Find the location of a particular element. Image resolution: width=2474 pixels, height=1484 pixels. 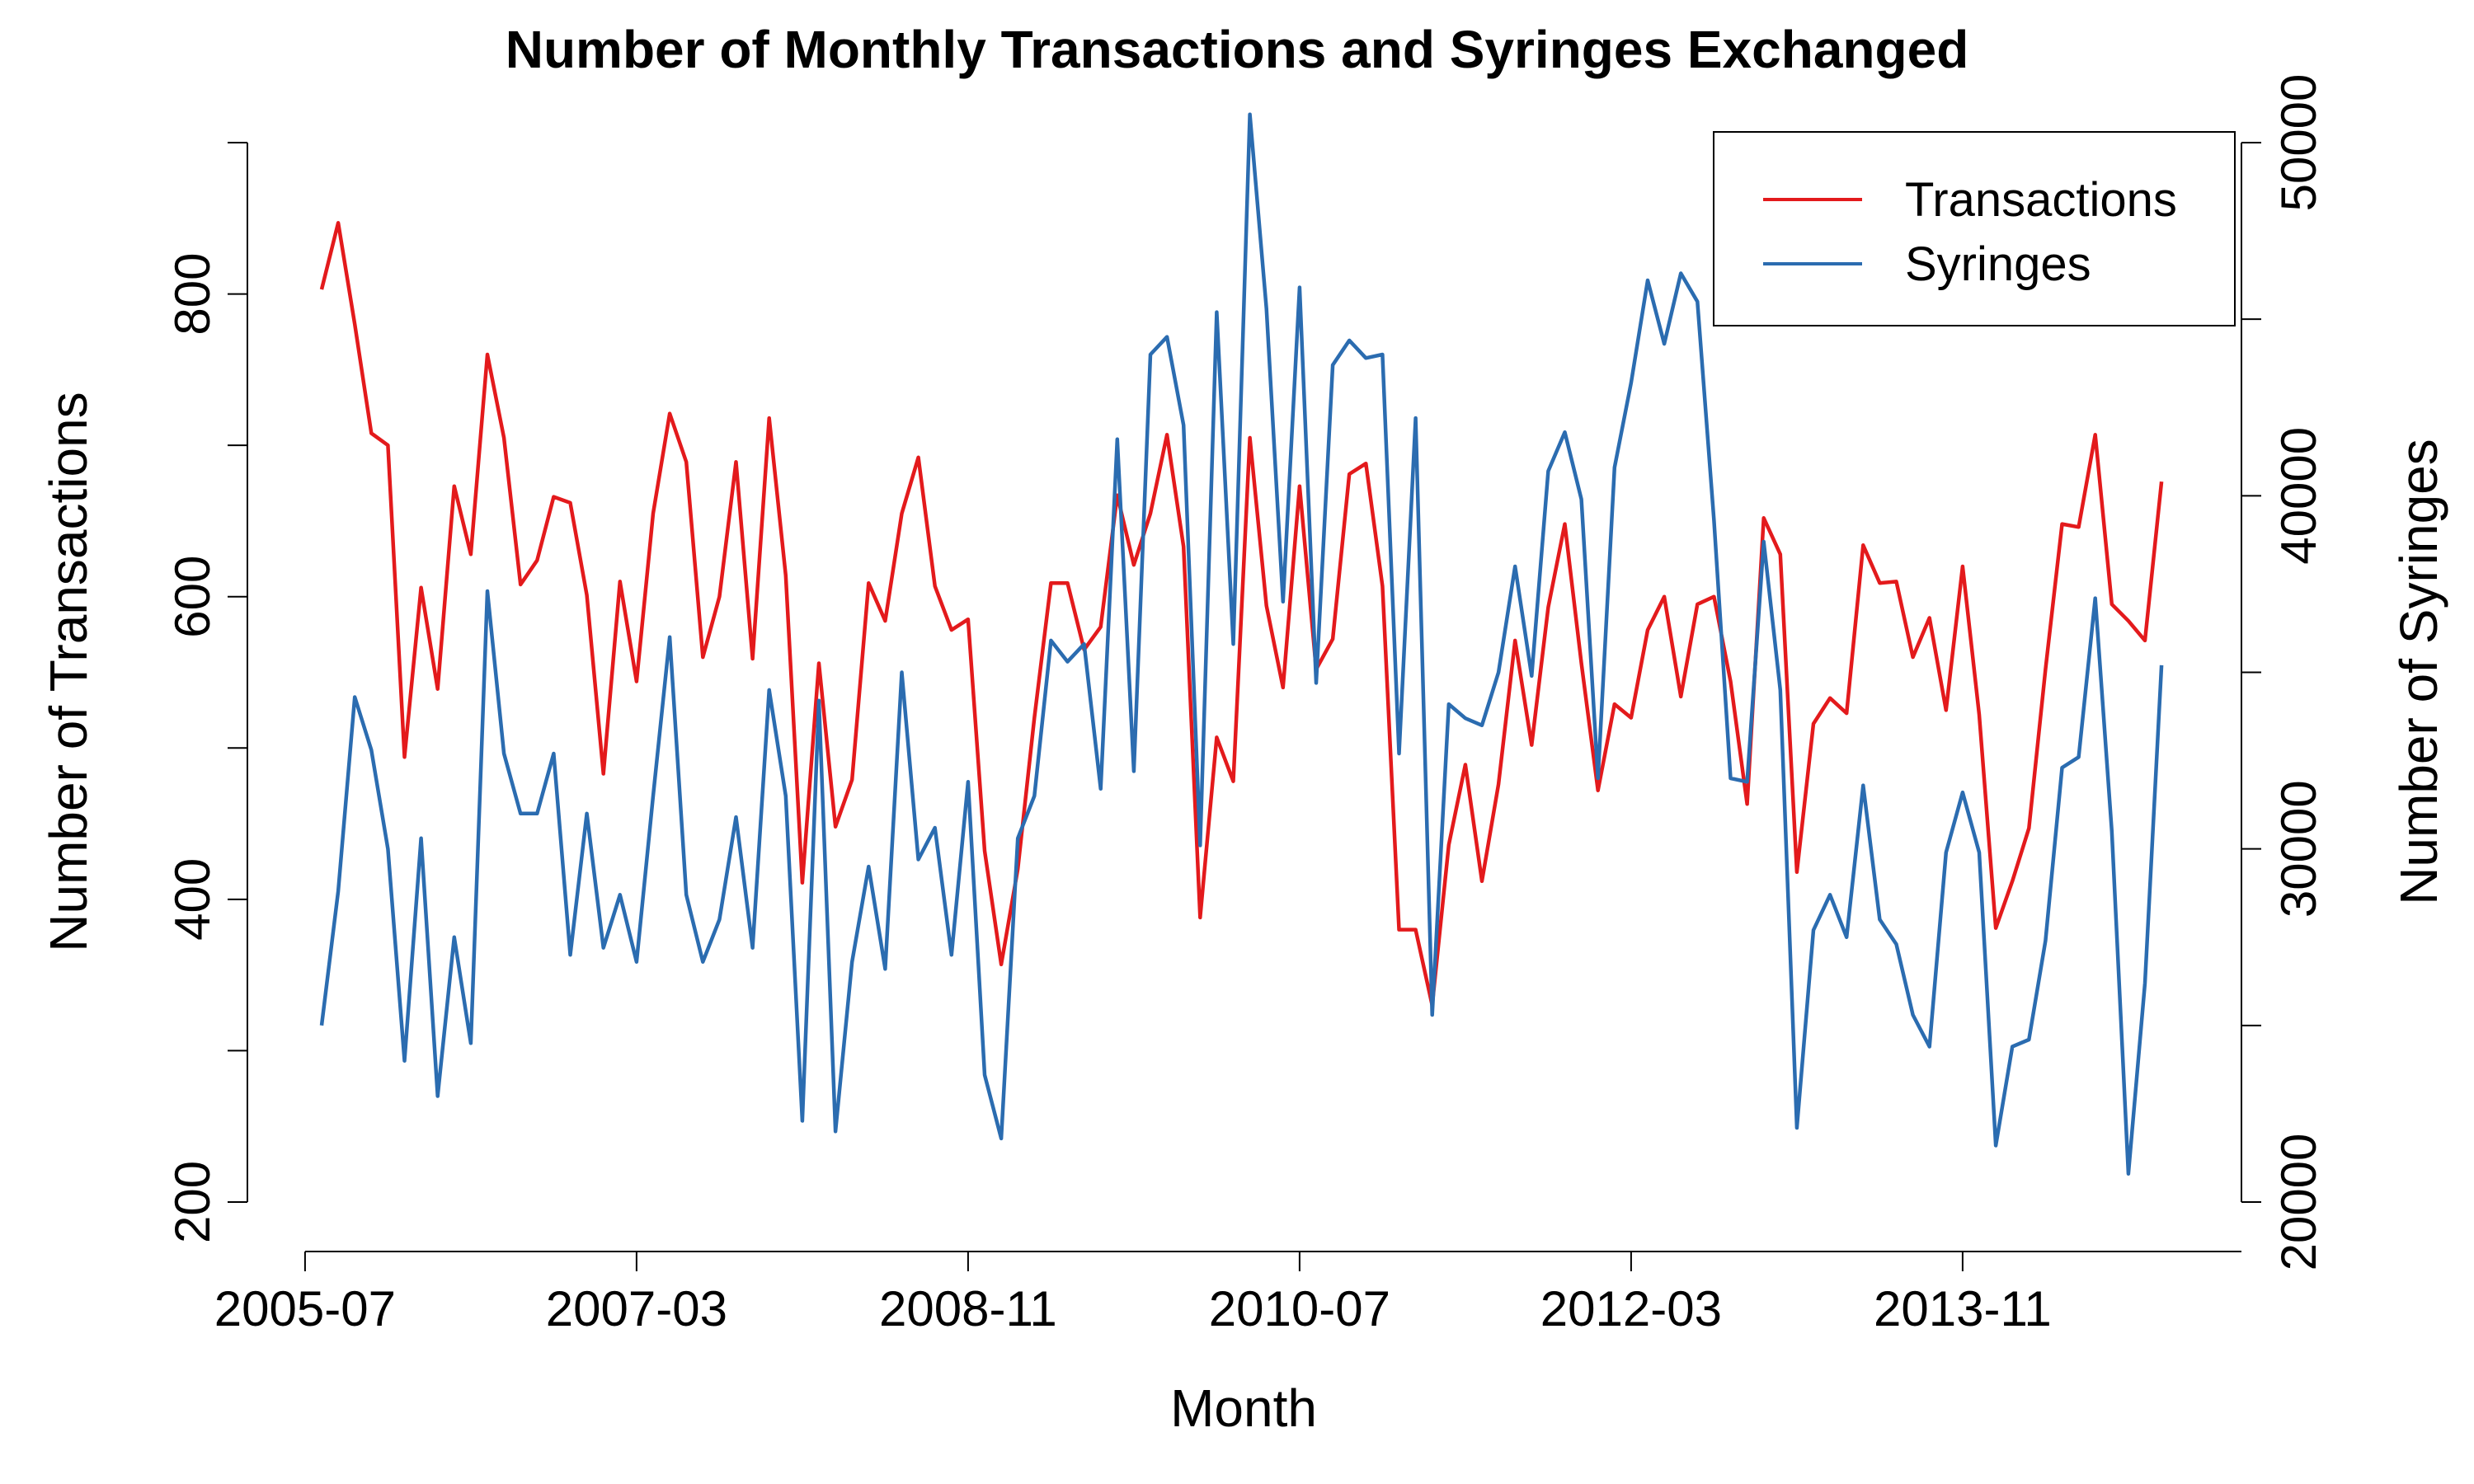

legend-label-transactions: Transactions is located at coordinates (2041, 200).